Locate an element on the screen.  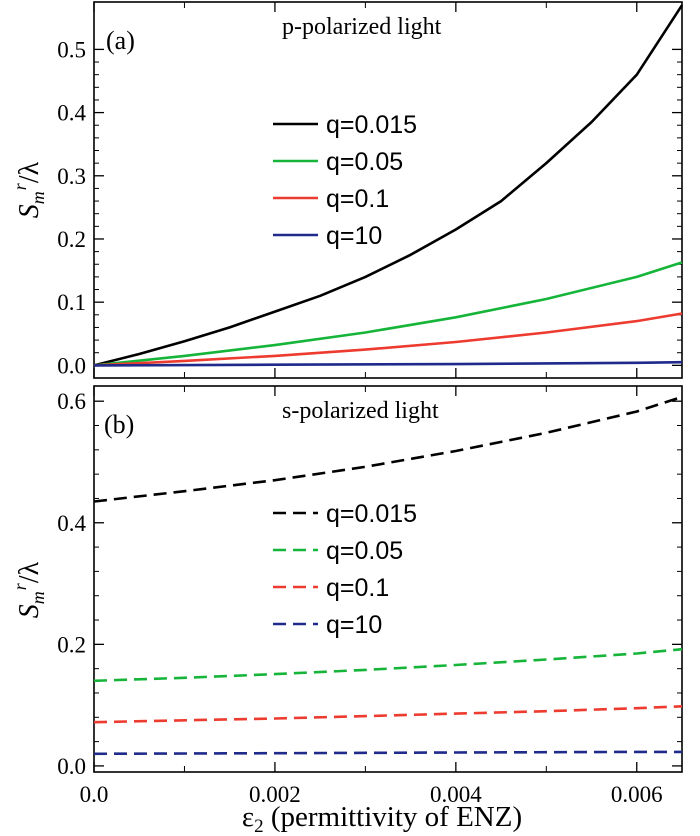
panel-b-ylabel: Smr/λ is located at coordinates (29, 589).